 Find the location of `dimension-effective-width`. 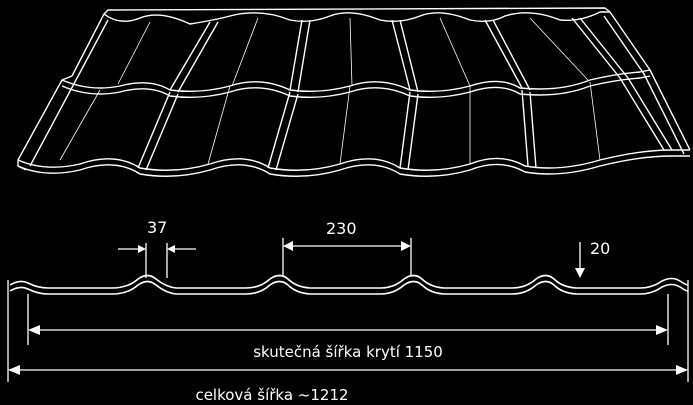

dimension-effective-width is located at coordinates (348, 319).